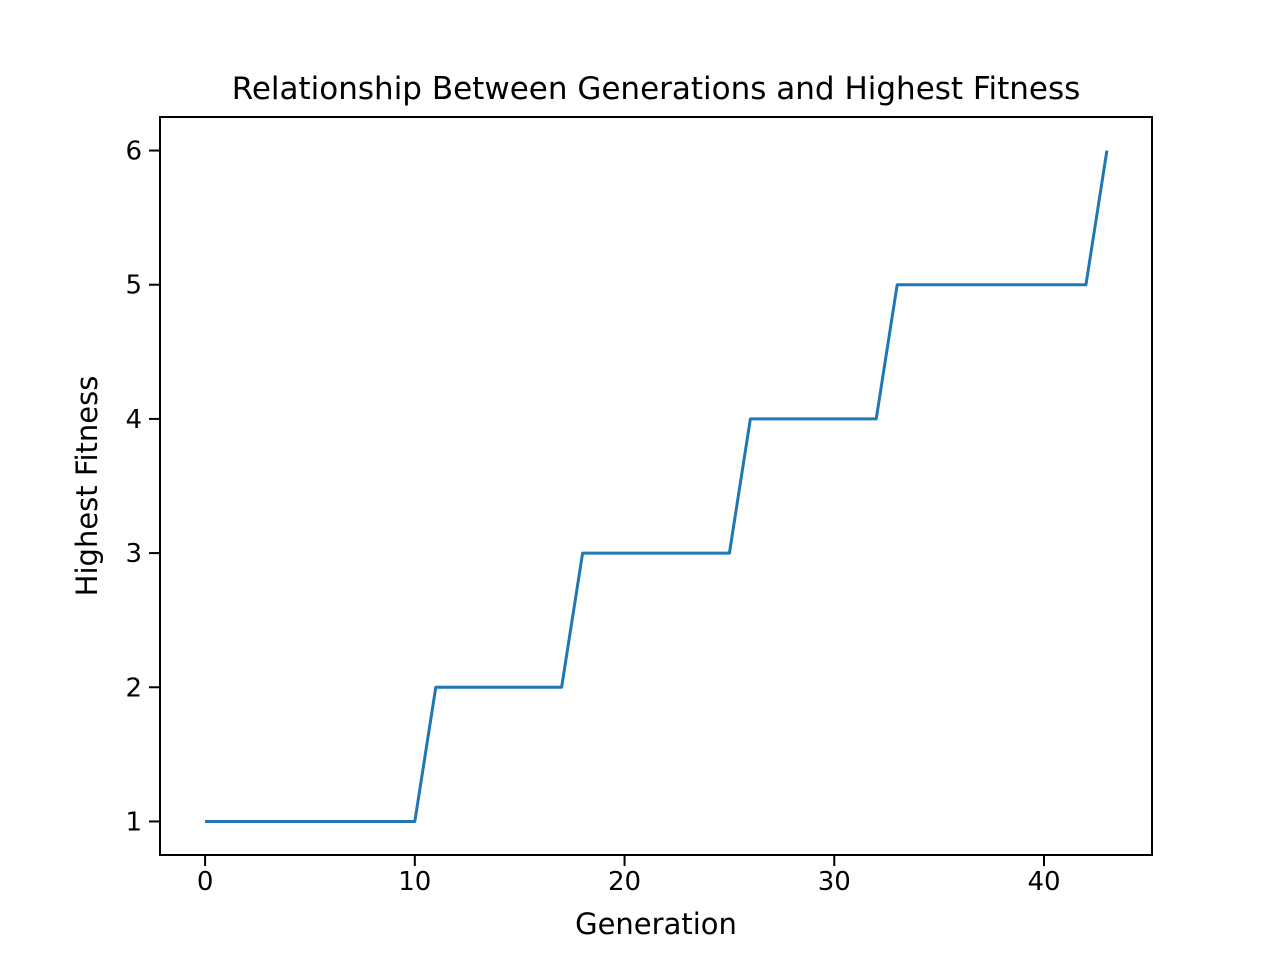  Describe the element at coordinates (133, 420) in the screenshot. I see `y-tick-label: 4` at that location.